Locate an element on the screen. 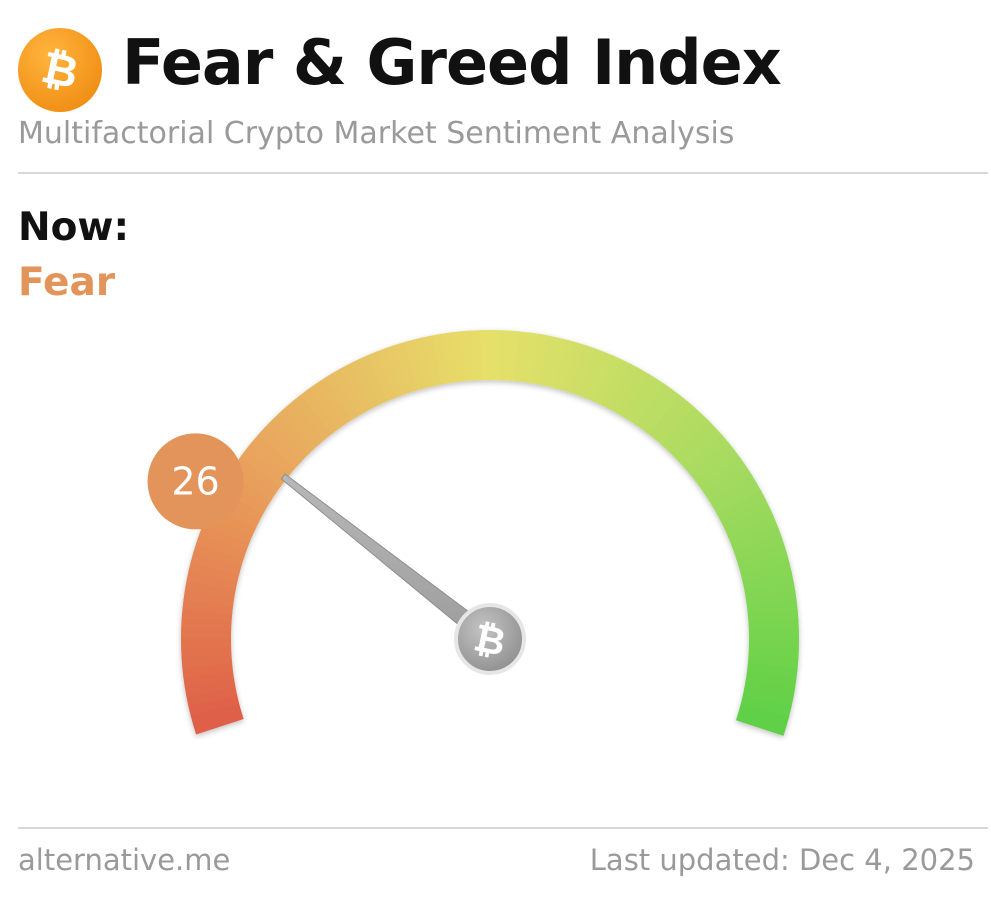 The width and height of the screenshot is (991, 908). bitcoin-logo-icon: ₿ is located at coordinates (60, 70).